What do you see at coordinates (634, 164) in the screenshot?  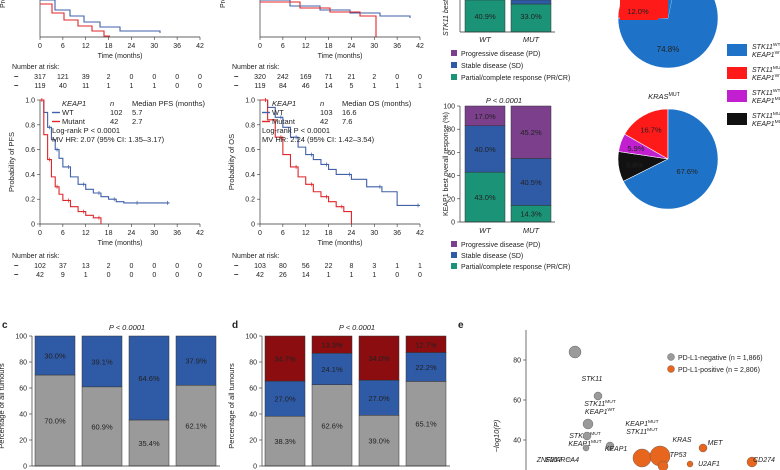 I see `pie-slice-label: 9.8%` at bounding box center [634, 164].